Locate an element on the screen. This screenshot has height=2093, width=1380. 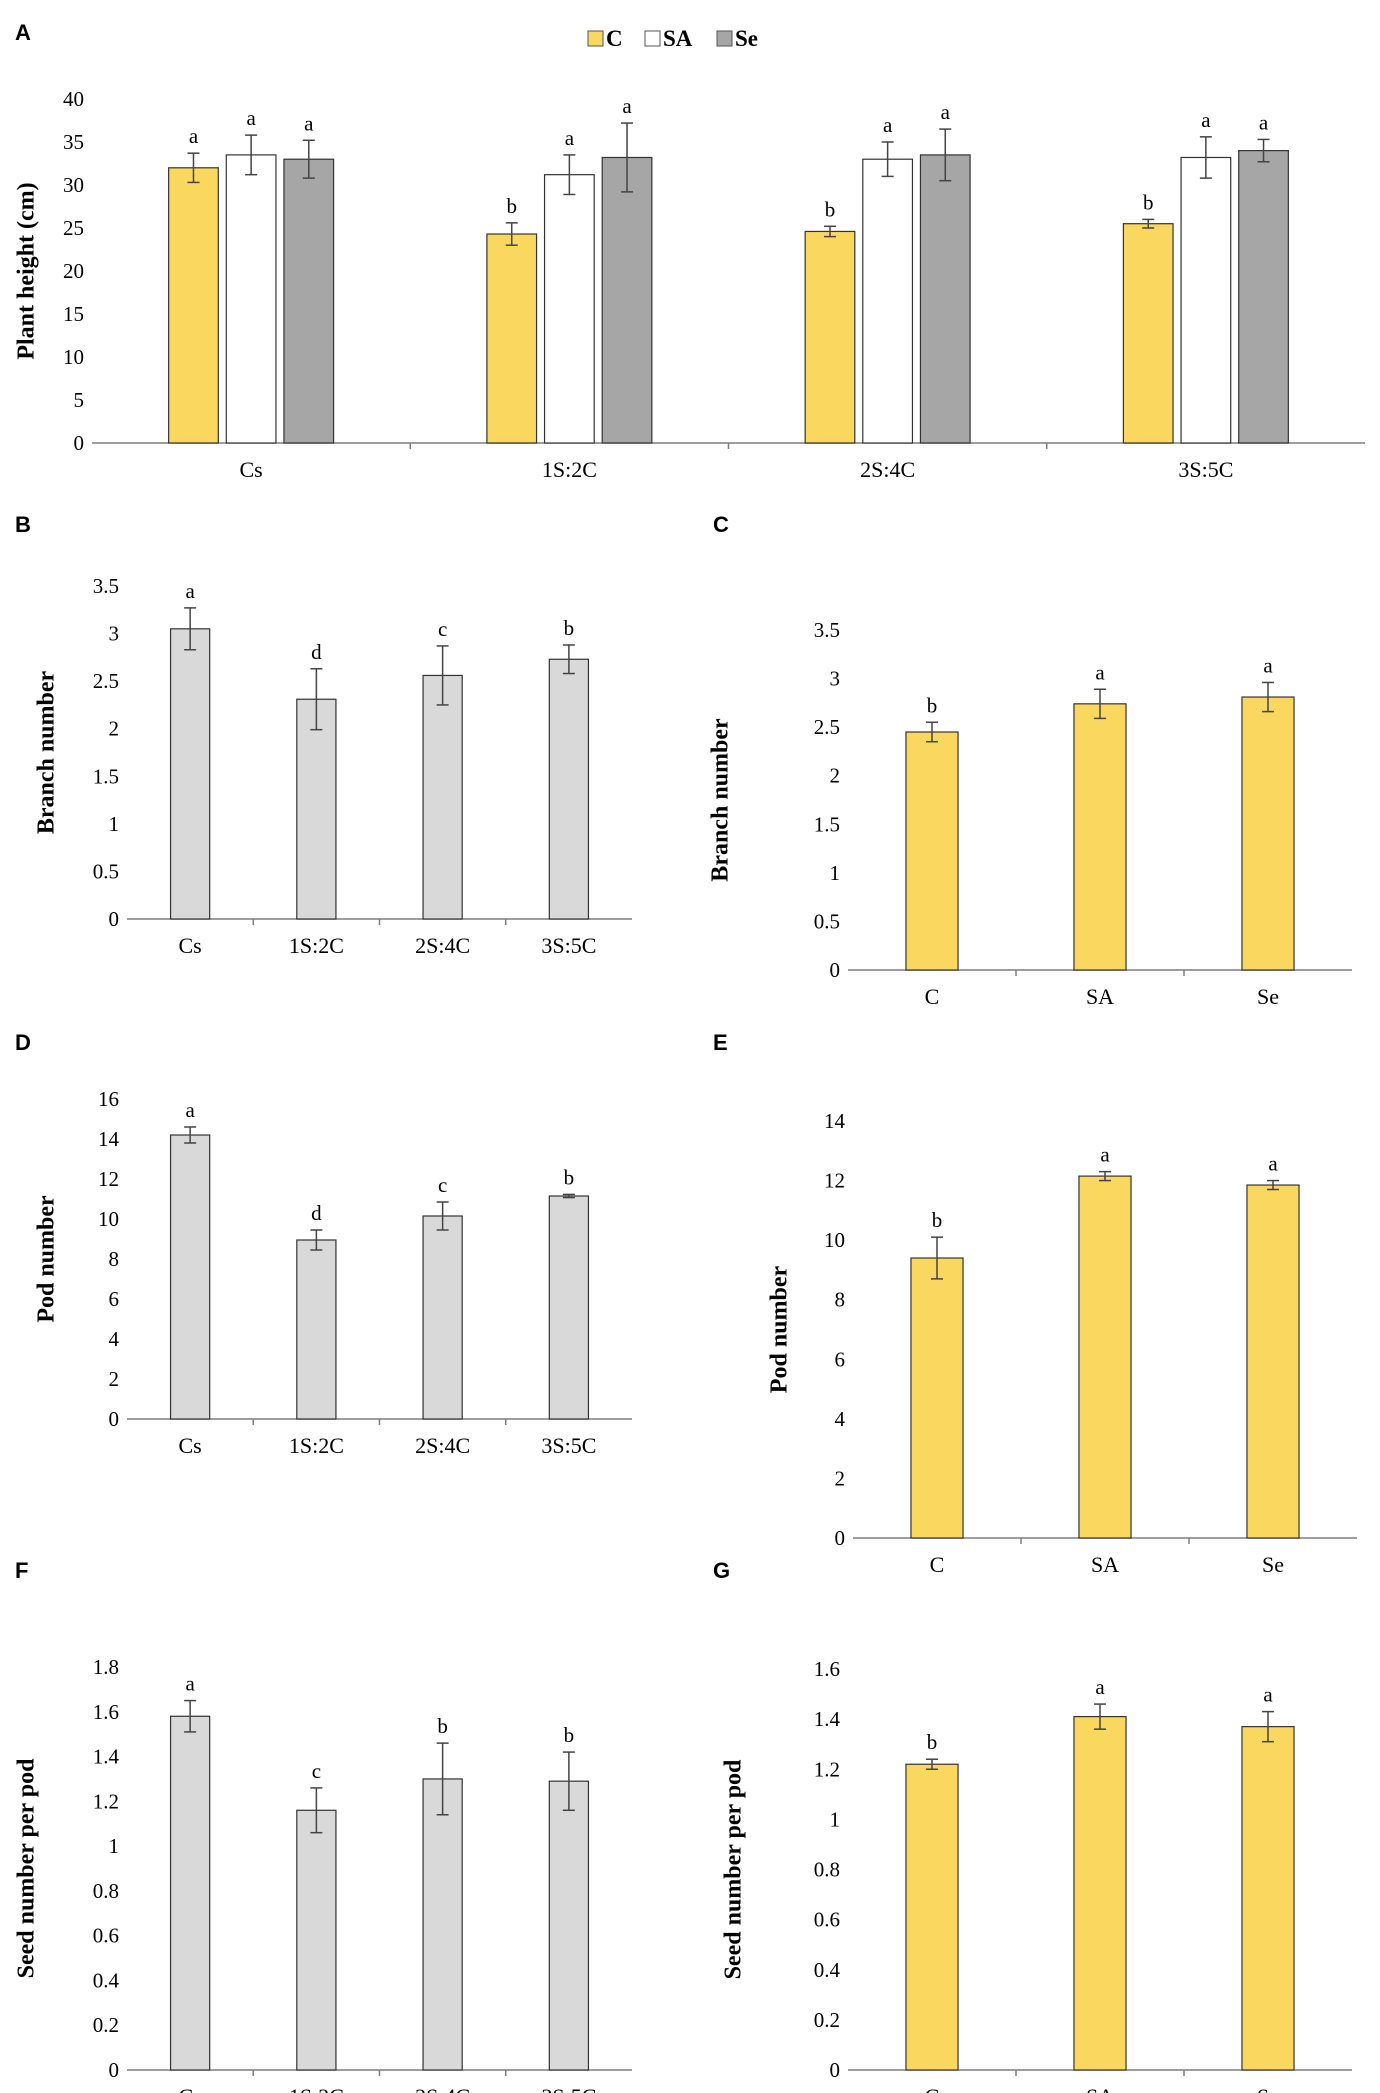
panel-label-e: E is located at coordinates (720, 1042).